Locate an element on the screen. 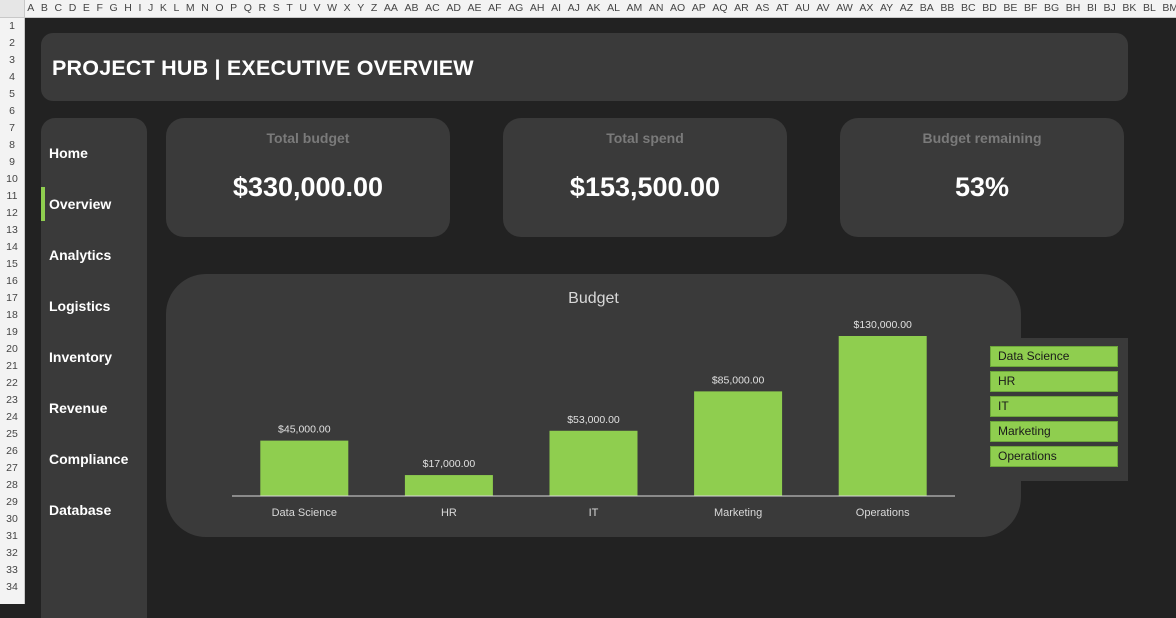 This screenshot has width=1176, height=618. column-header-cell: AK is located at coordinates (593, 8).